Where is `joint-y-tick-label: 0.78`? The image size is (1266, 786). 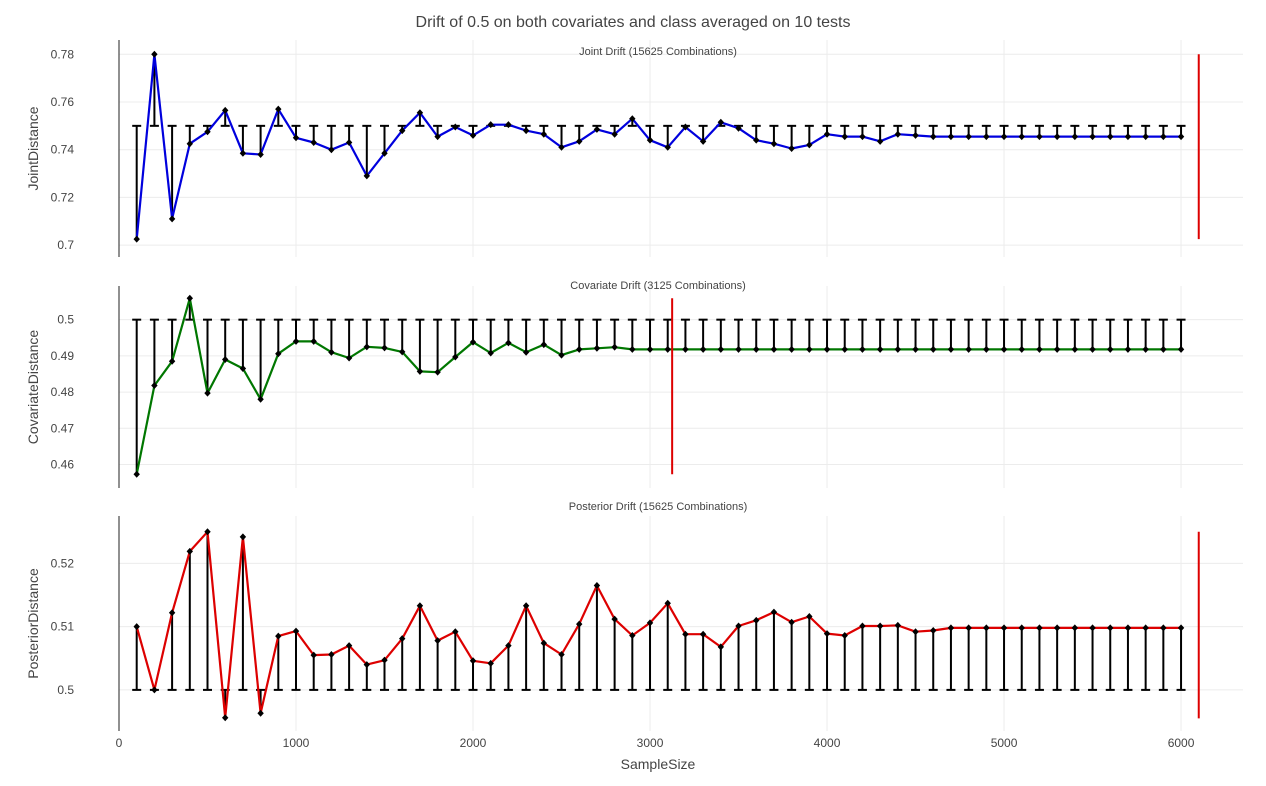
joint-y-tick-label: 0.78 is located at coordinates (63, 54).